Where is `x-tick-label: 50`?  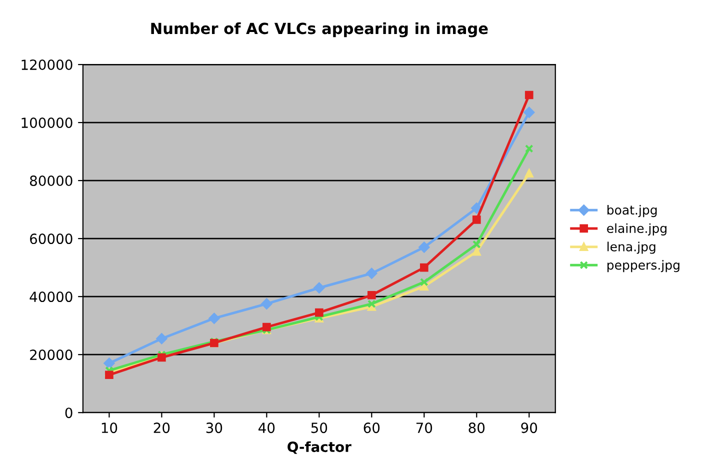 x-tick-label: 50 is located at coordinates (319, 428).